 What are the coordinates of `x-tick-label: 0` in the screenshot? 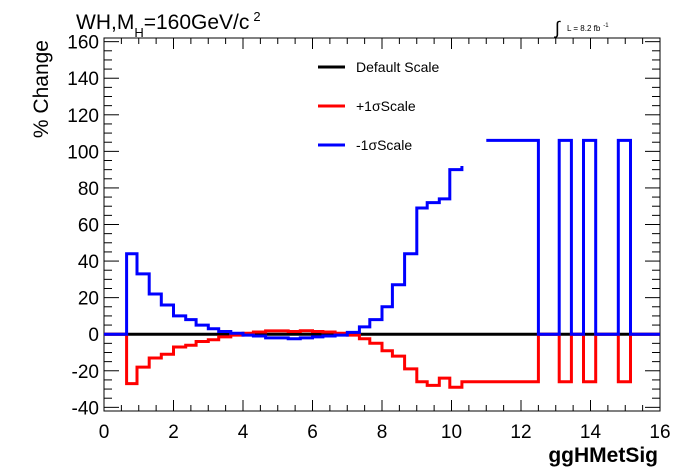 It's located at (104, 432).